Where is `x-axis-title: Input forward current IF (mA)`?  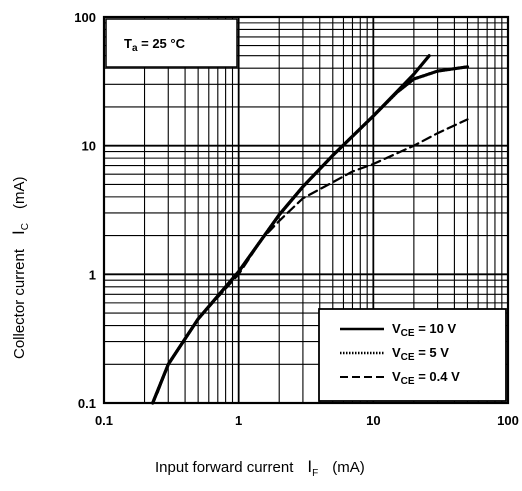 x-axis-title: Input forward current IF (mA) is located at coordinates (260, 468).